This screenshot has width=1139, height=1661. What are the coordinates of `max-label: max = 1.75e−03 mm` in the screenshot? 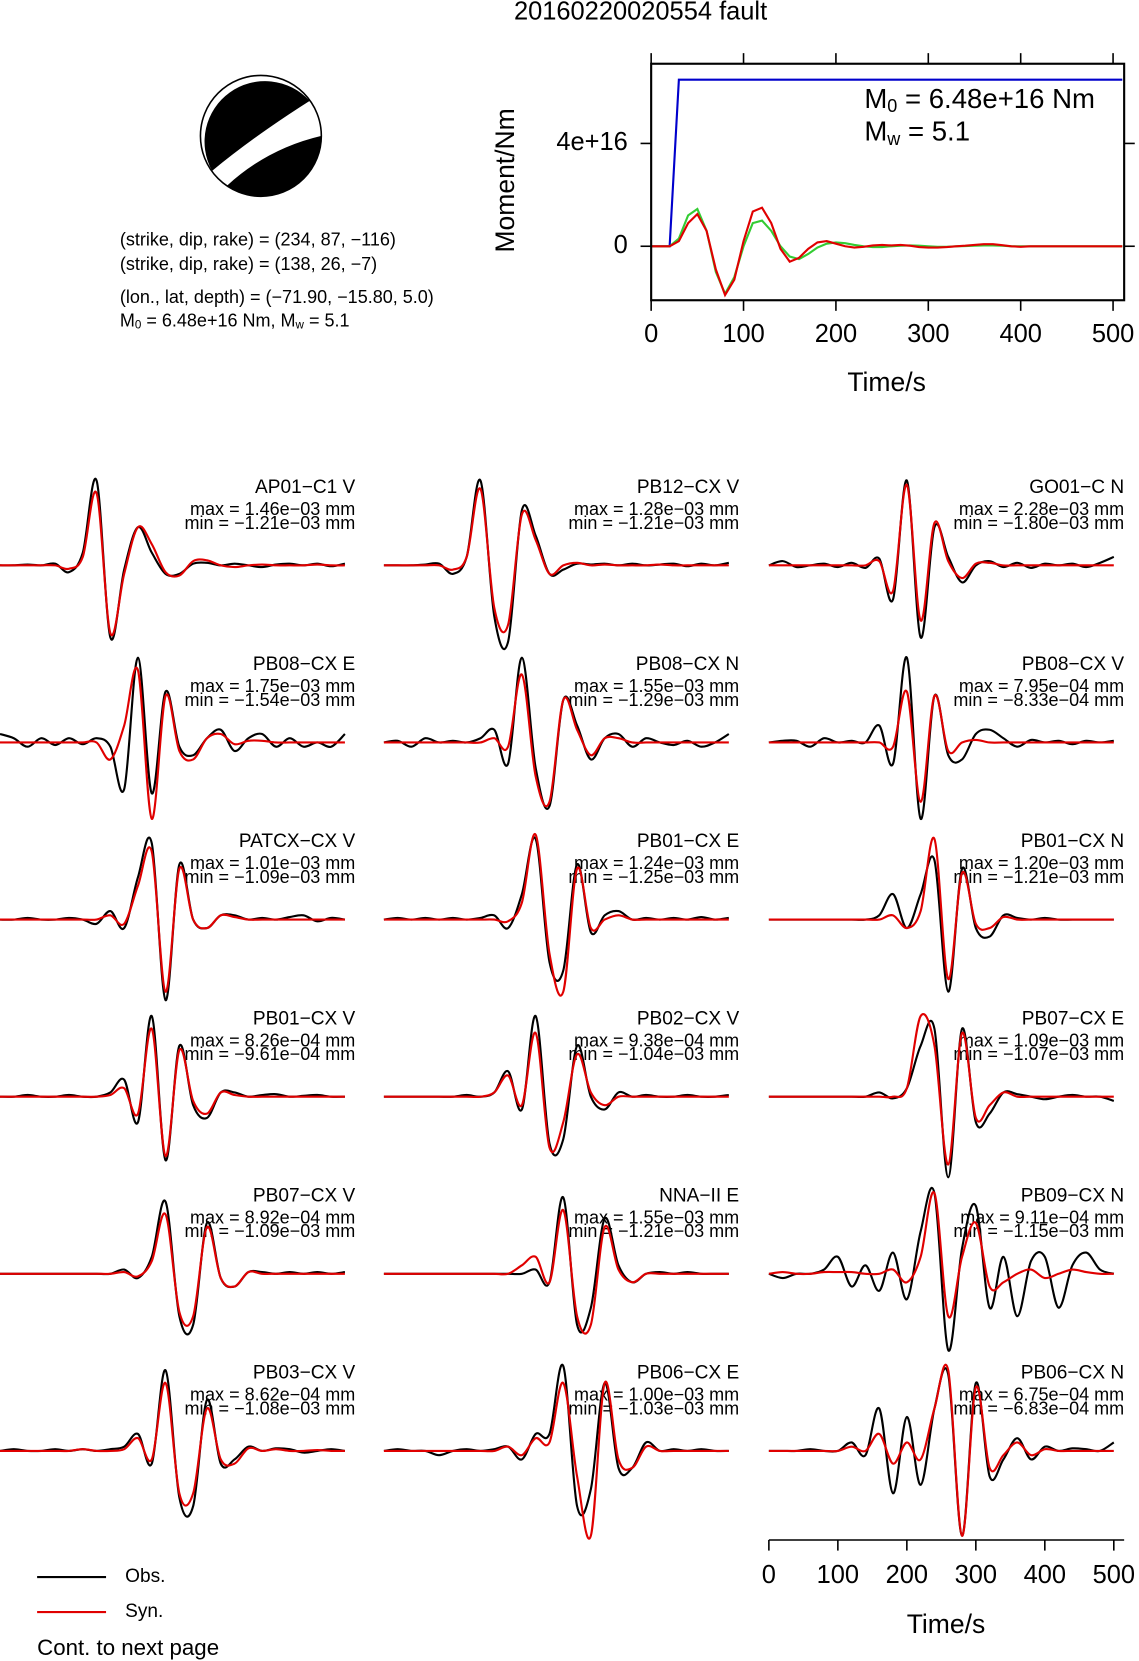 It's located at (272, 686).